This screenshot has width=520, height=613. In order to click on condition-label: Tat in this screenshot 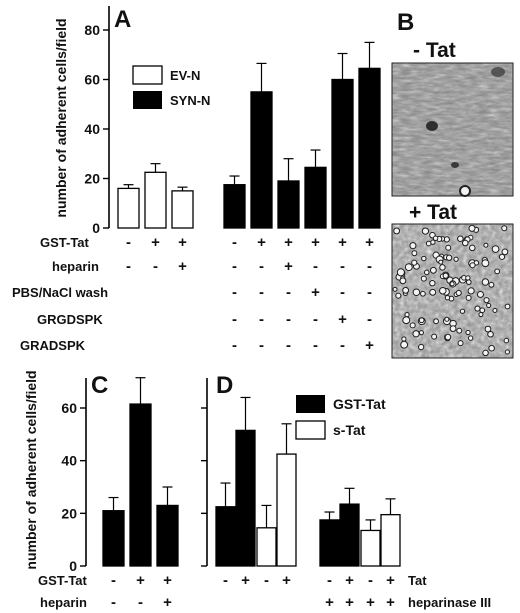, I will do `click(417, 580)`.